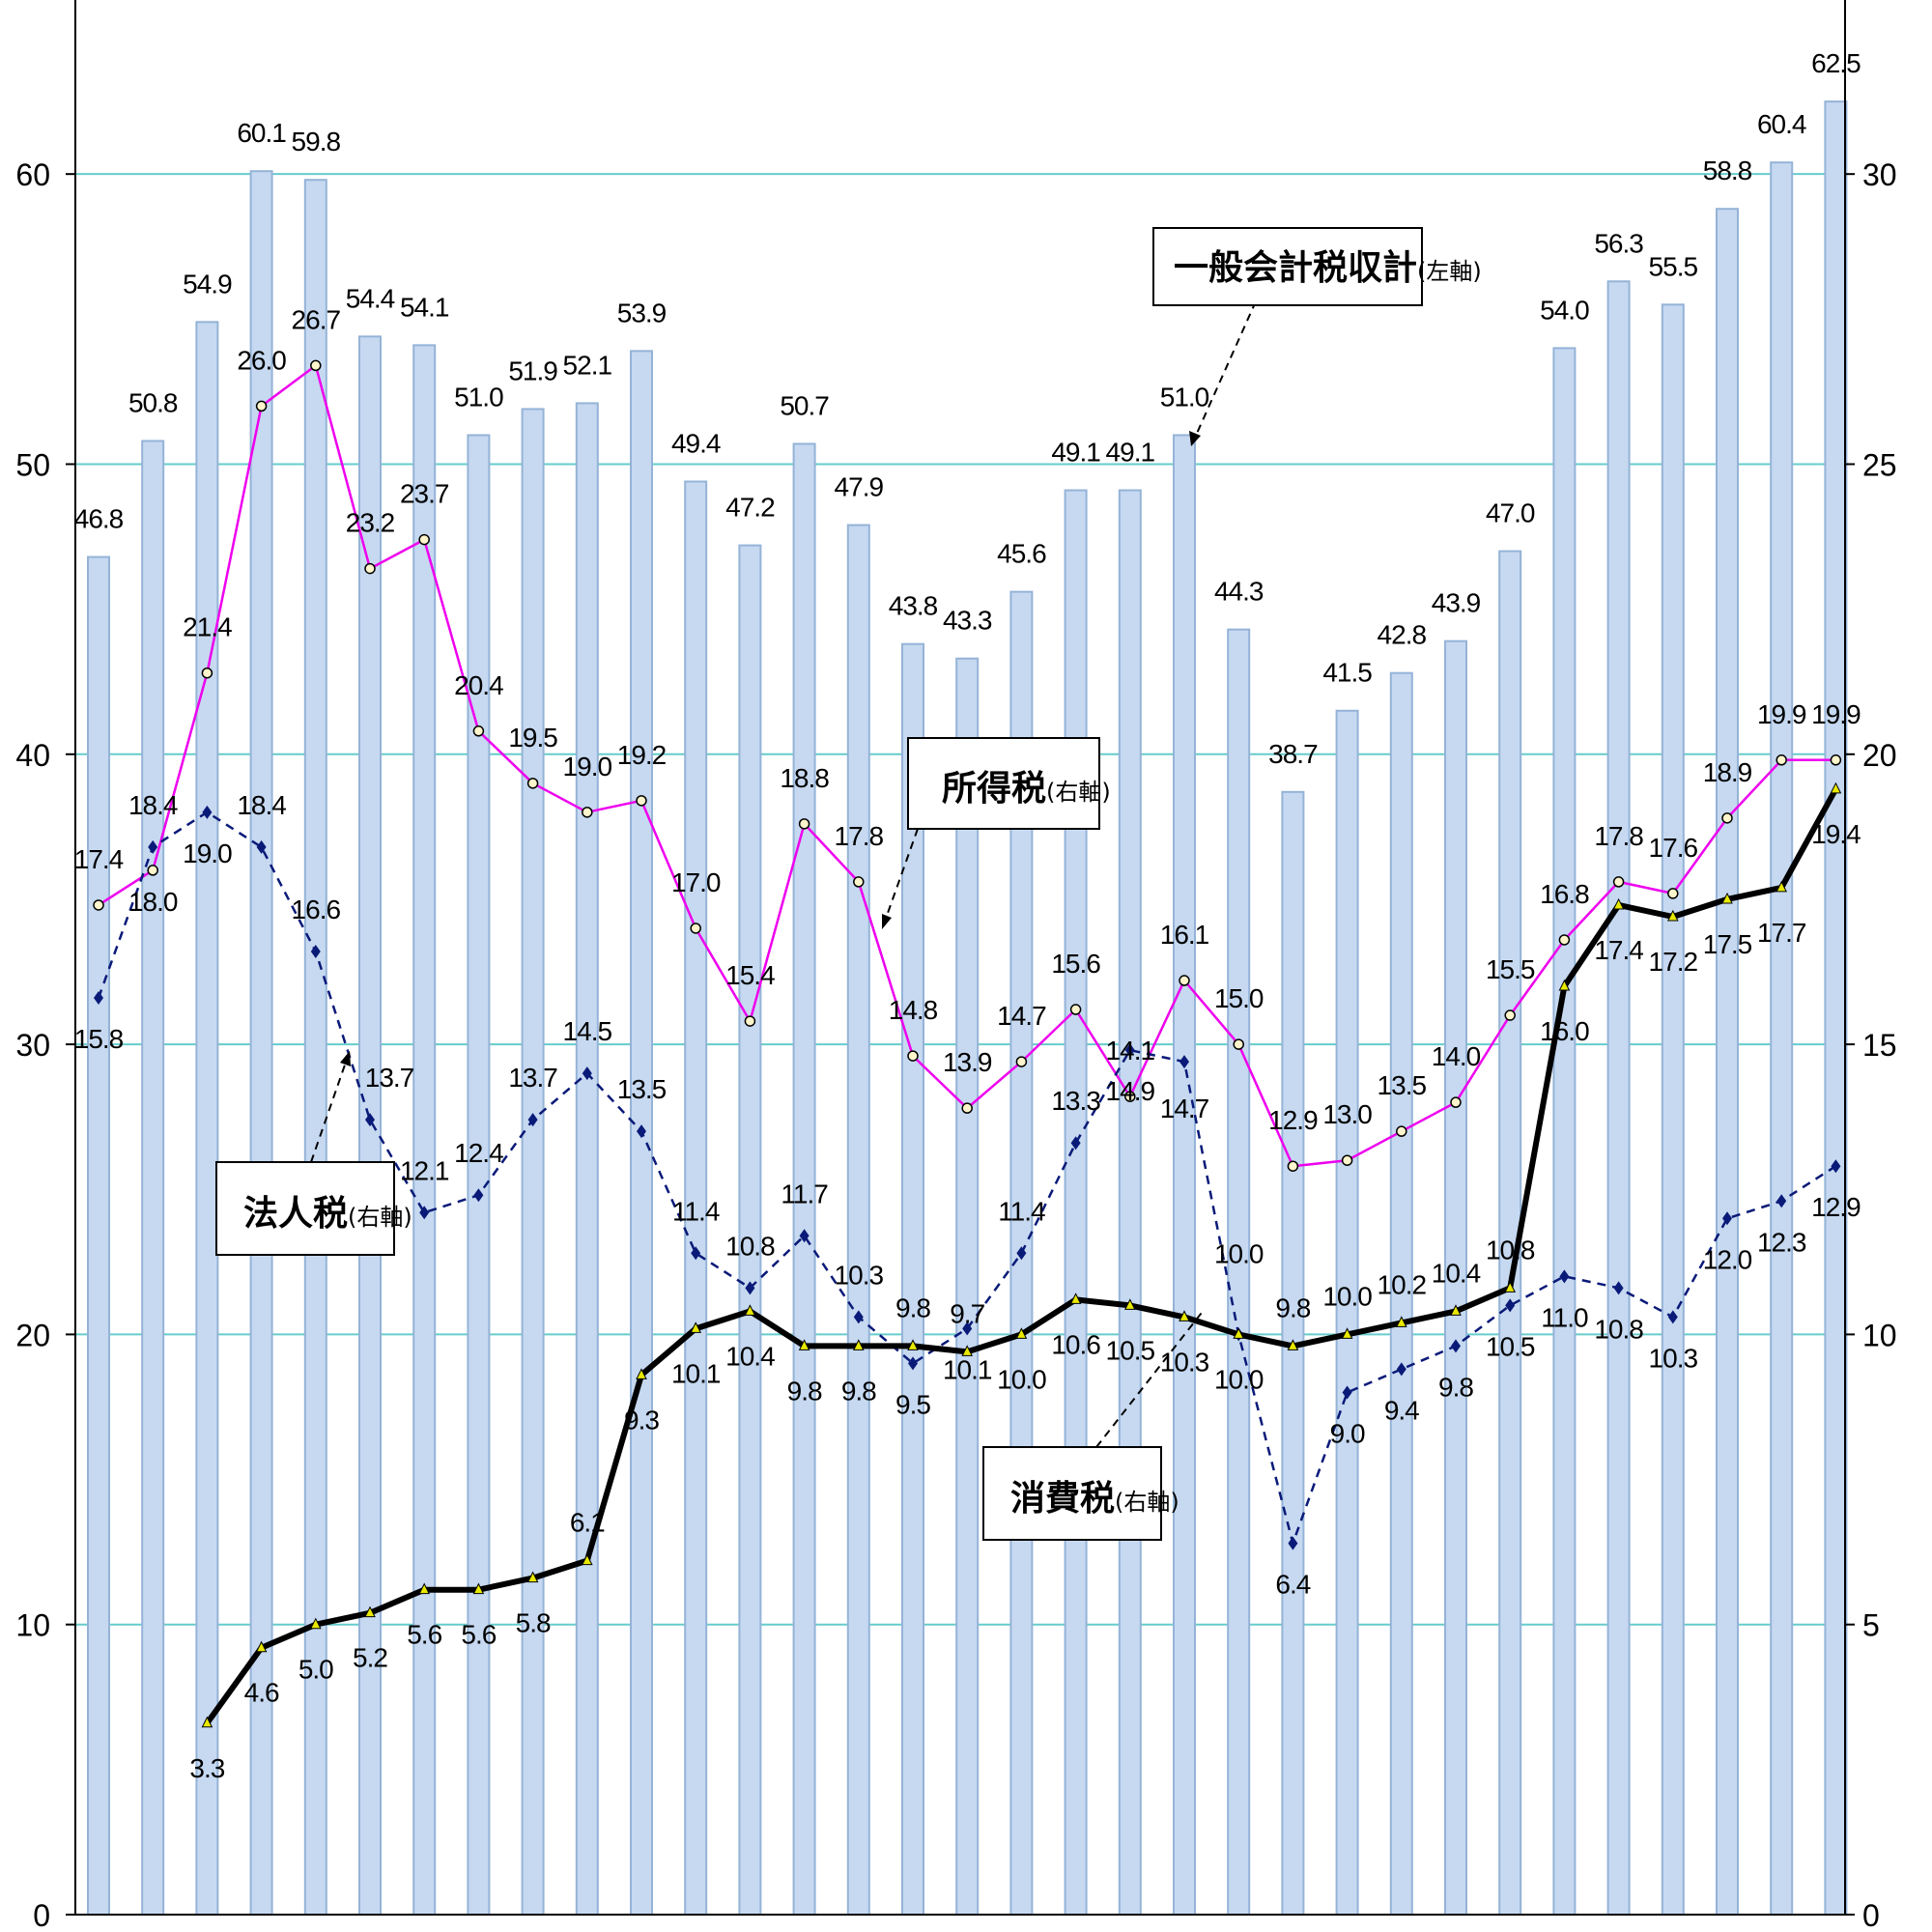 The width and height of the screenshot is (1932, 1932). What do you see at coordinates (478, 685) in the screenshot?
I see `data-label-income: 20.4` at bounding box center [478, 685].